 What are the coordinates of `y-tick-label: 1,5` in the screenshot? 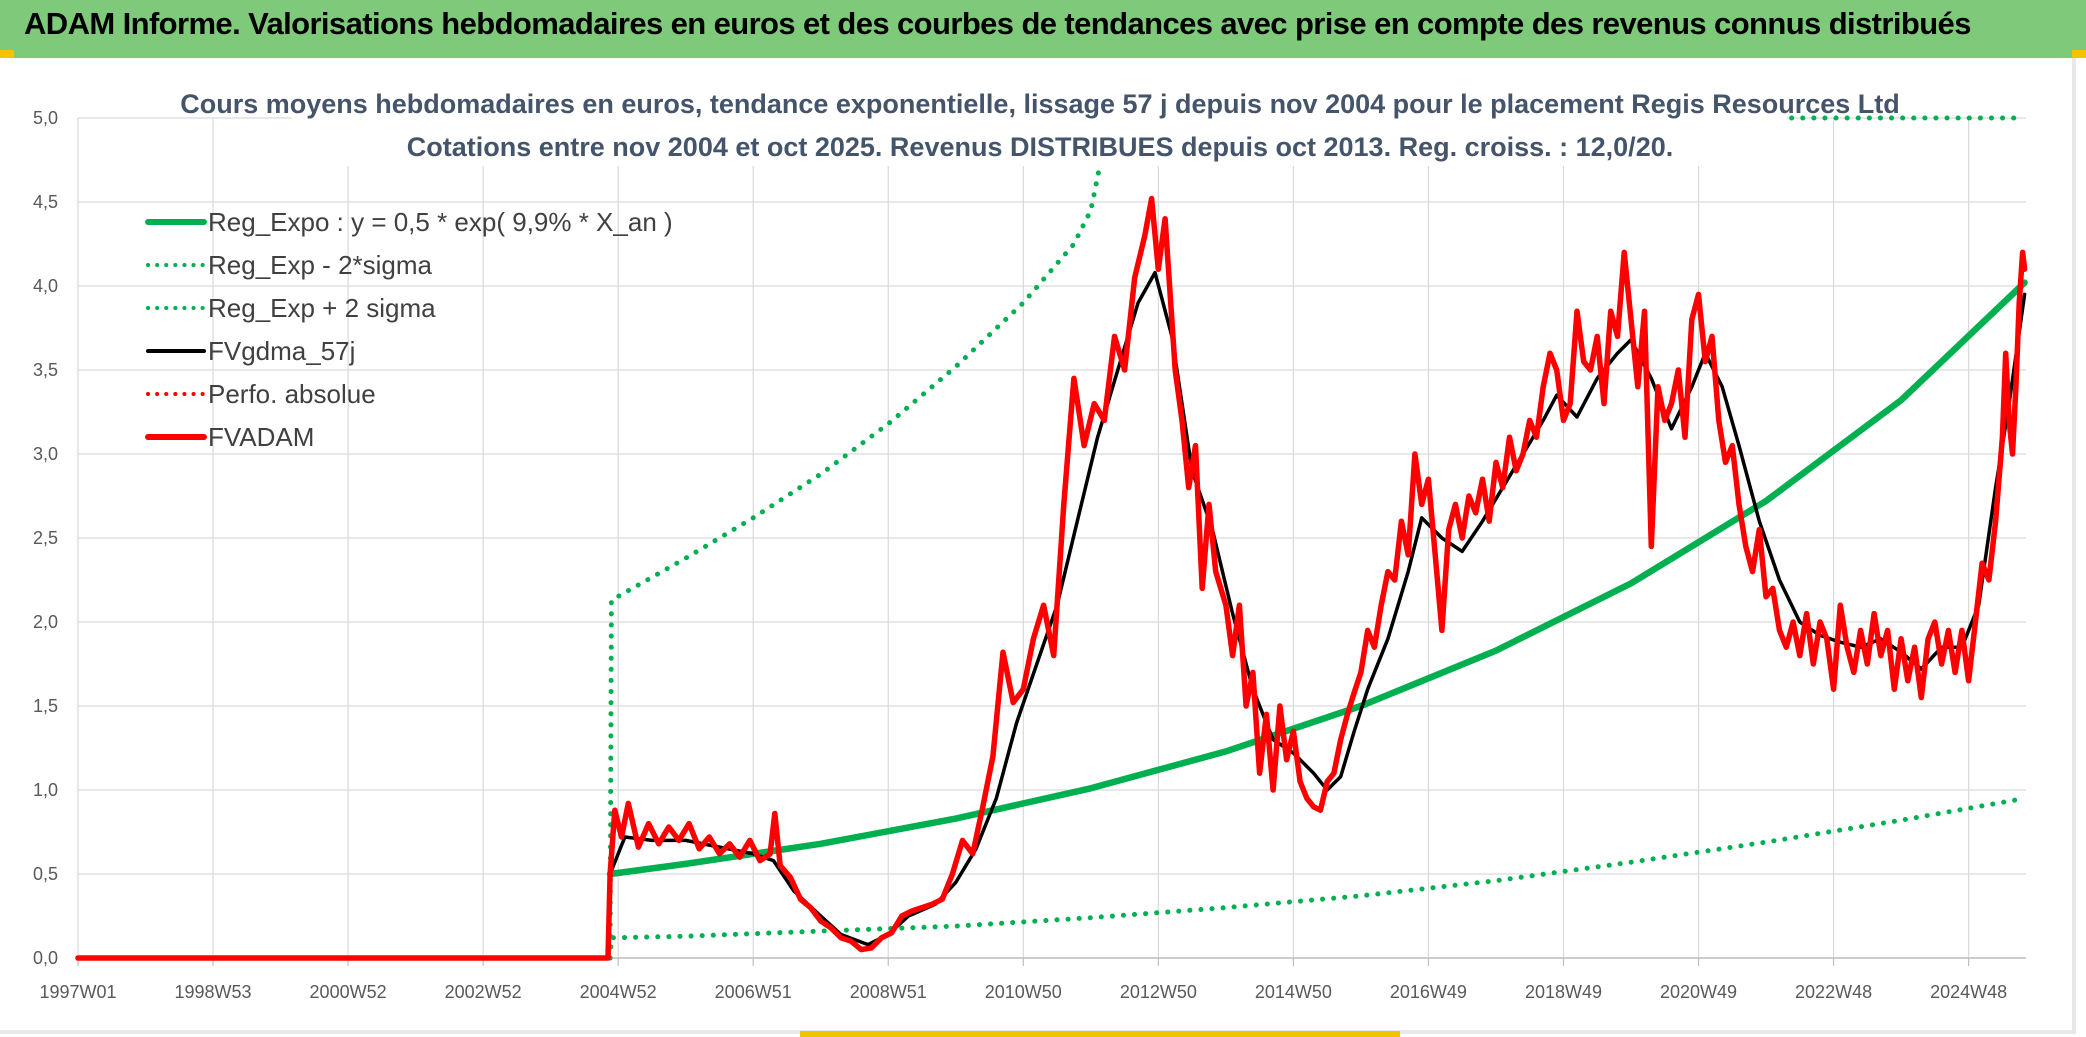 It's located at (45, 706).